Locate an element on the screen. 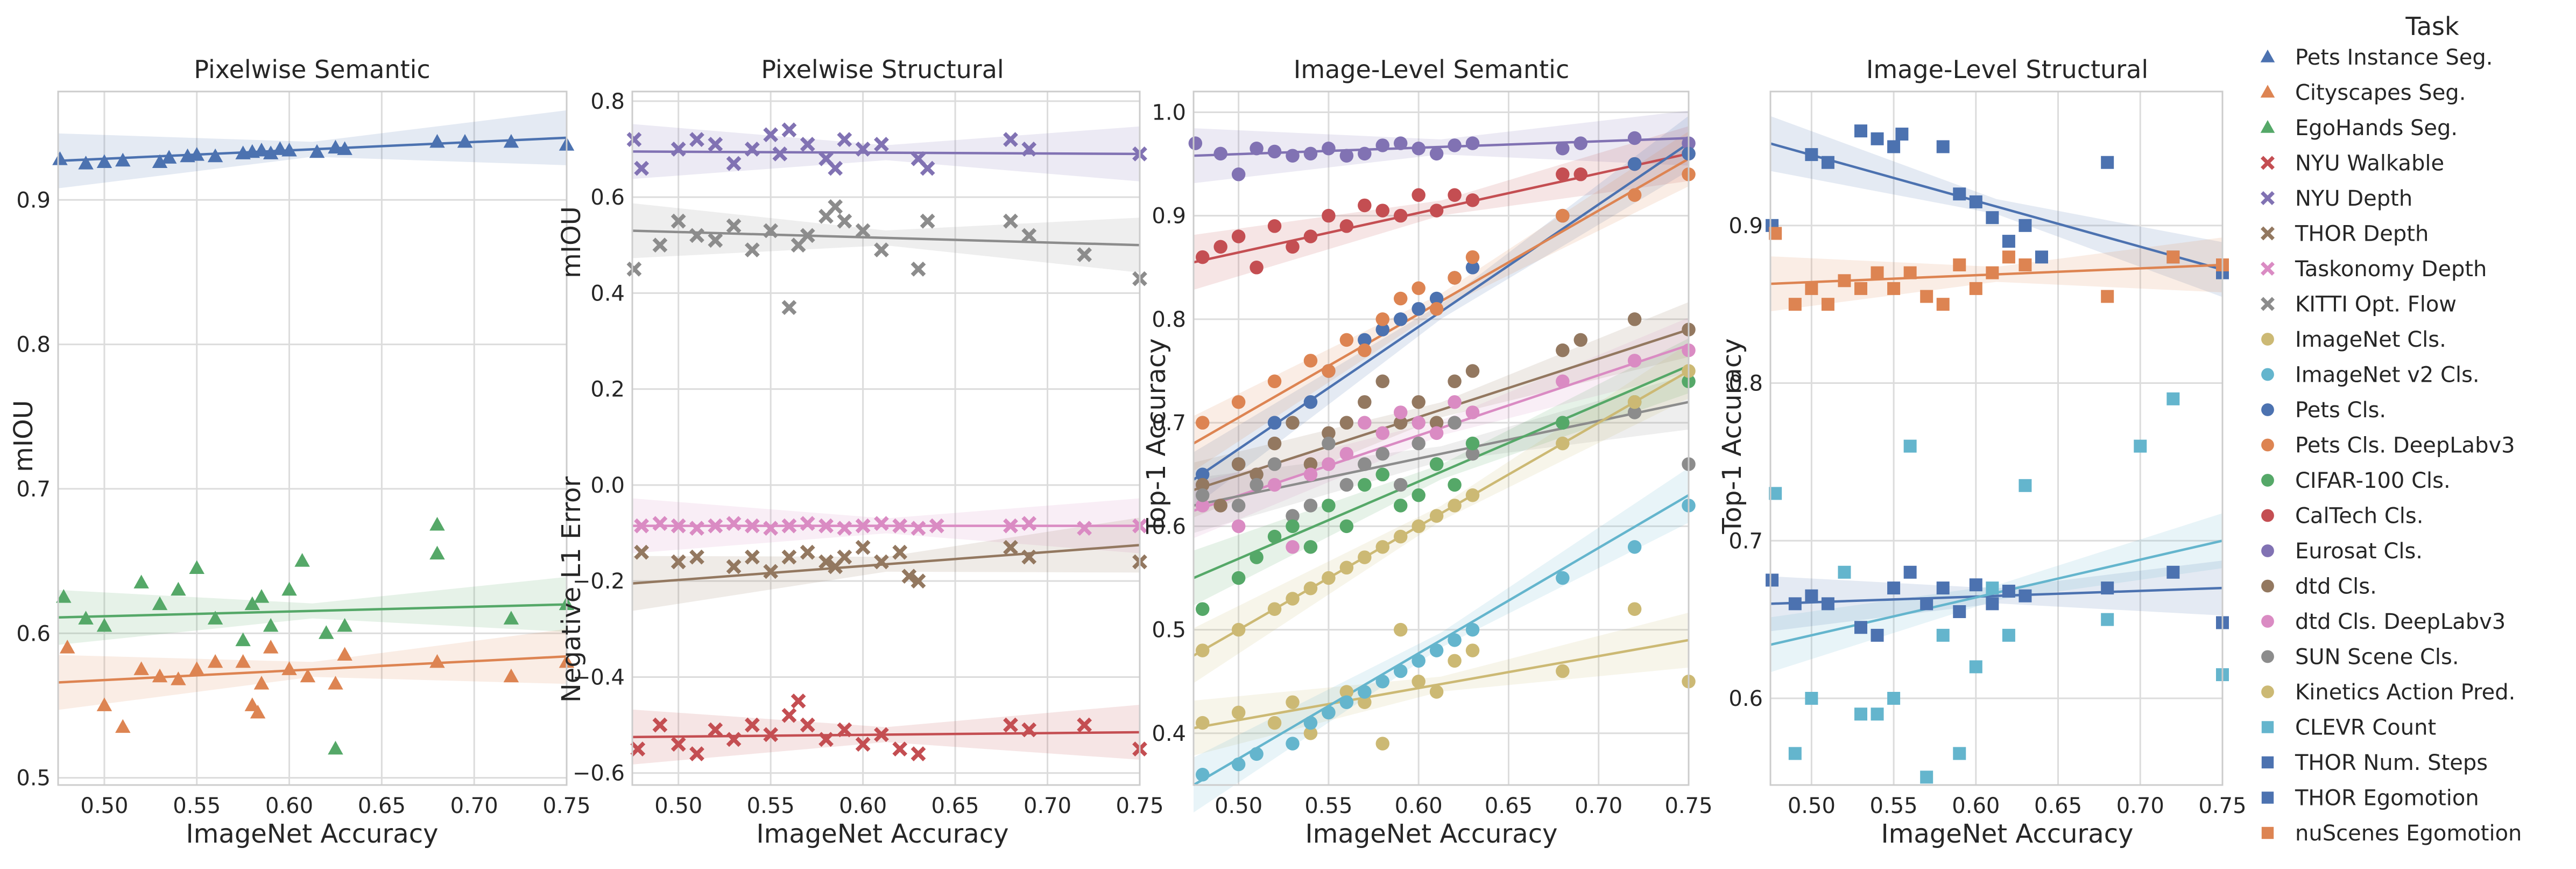 This screenshot has height=869, width=2576. legend-marker-square is located at coordinates (2267, 833).